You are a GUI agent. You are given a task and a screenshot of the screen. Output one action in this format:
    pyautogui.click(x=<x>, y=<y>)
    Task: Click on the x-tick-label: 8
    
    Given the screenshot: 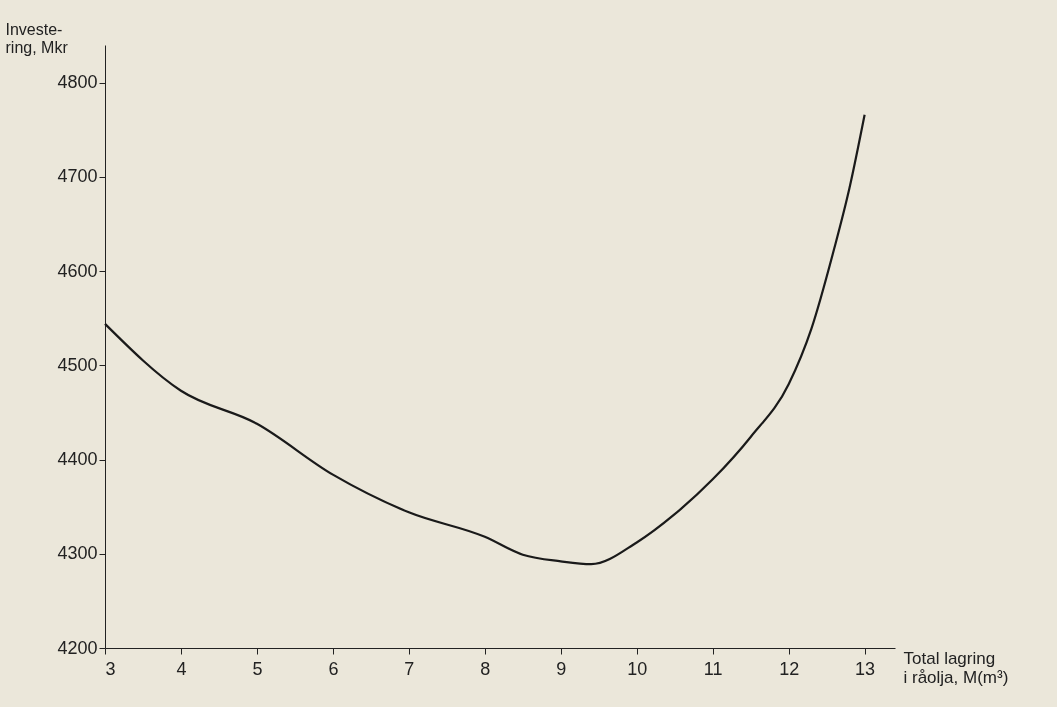 What is the action you would take?
    pyautogui.click(x=485, y=668)
    